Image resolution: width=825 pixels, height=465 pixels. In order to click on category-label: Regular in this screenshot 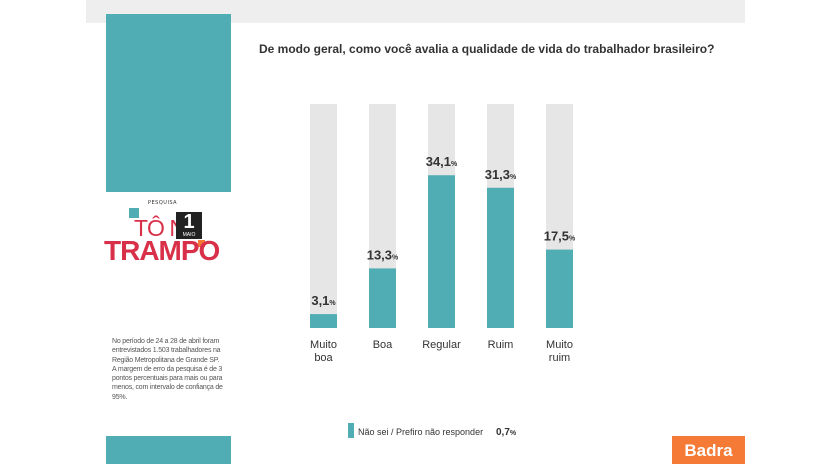, I will do `click(441, 345)`.